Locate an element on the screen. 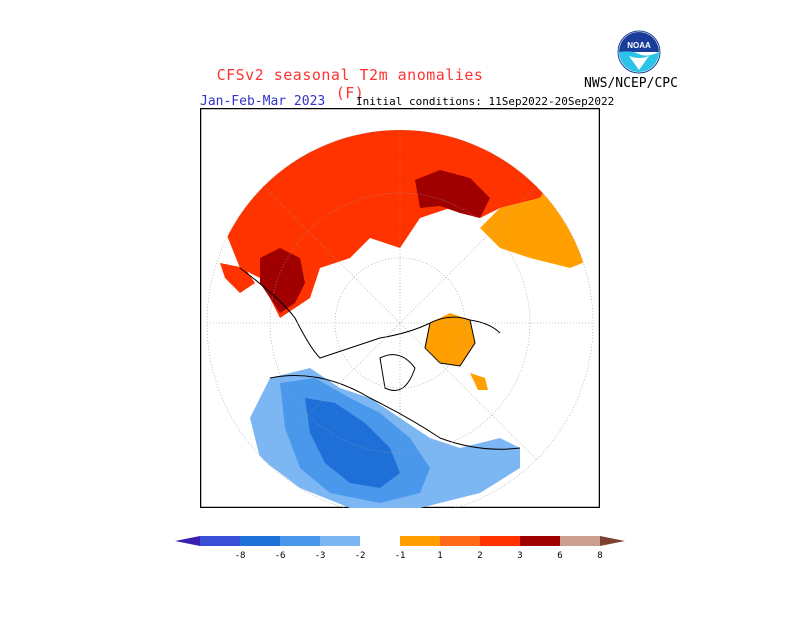  legend-tick-label: 8 is located at coordinates (599, 556).